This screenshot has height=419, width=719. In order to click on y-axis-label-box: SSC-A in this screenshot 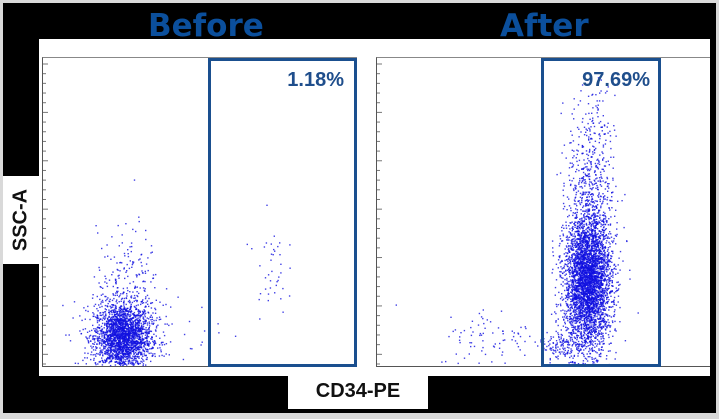, I will do `click(21, 220)`.